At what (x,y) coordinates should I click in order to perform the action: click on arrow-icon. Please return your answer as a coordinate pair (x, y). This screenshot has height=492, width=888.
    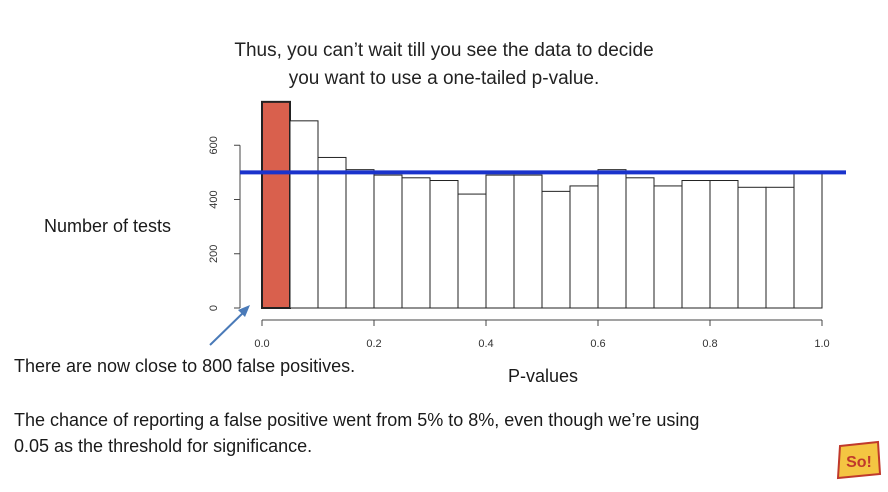
    Looking at the image, I should click on (229, 325).